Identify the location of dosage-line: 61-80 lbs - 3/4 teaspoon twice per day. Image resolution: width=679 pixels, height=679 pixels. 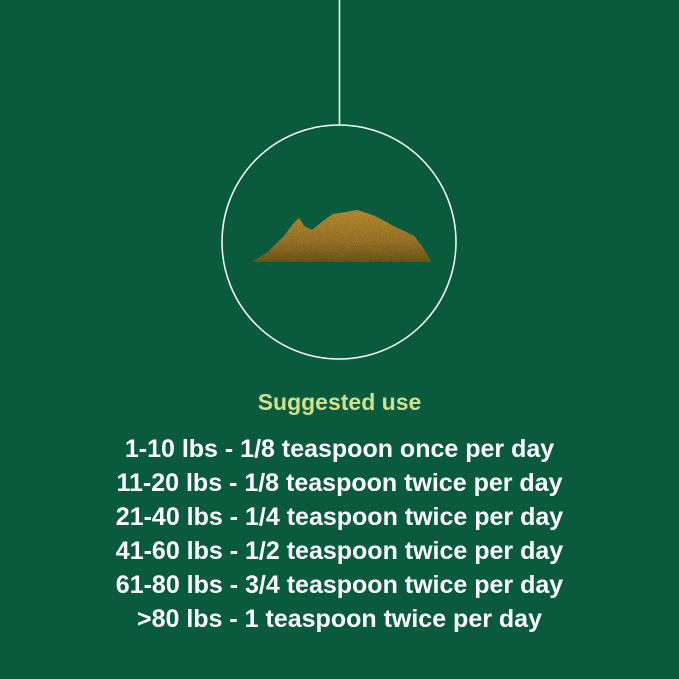
(339, 585).